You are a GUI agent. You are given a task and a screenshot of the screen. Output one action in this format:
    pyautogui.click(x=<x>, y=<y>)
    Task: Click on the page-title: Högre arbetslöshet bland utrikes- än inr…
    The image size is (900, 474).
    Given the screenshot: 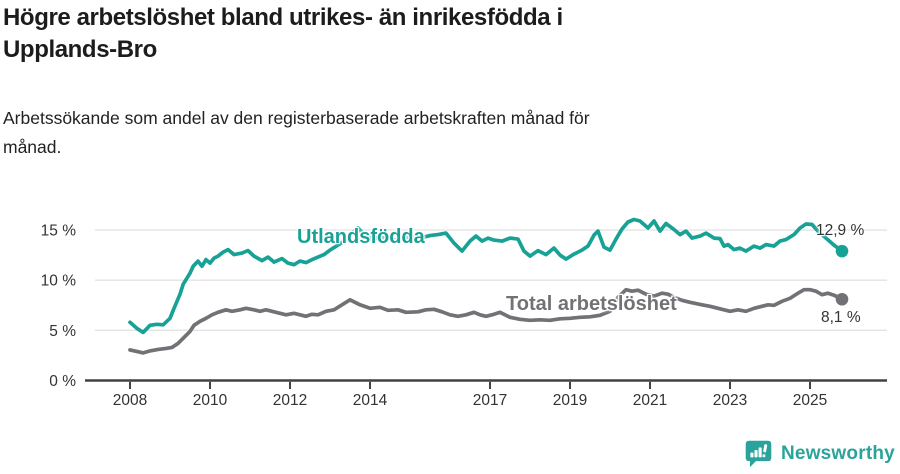 What is the action you would take?
    pyautogui.click(x=283, y=34)
    